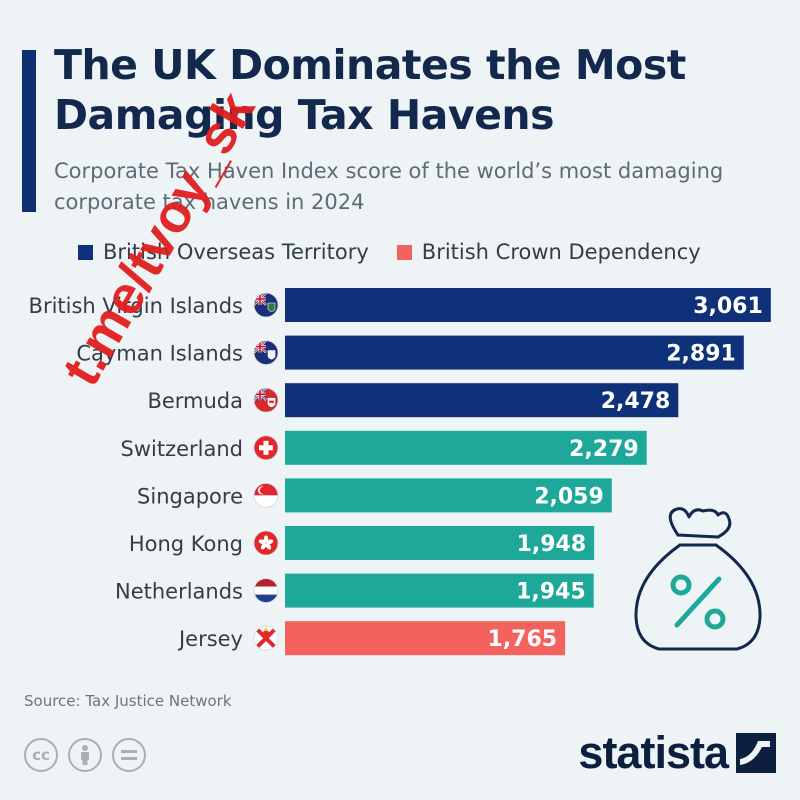 The height and width of the screenshot is (800, 800). I want to click on legend-swatch-crown-dependency, so click(404, 252).